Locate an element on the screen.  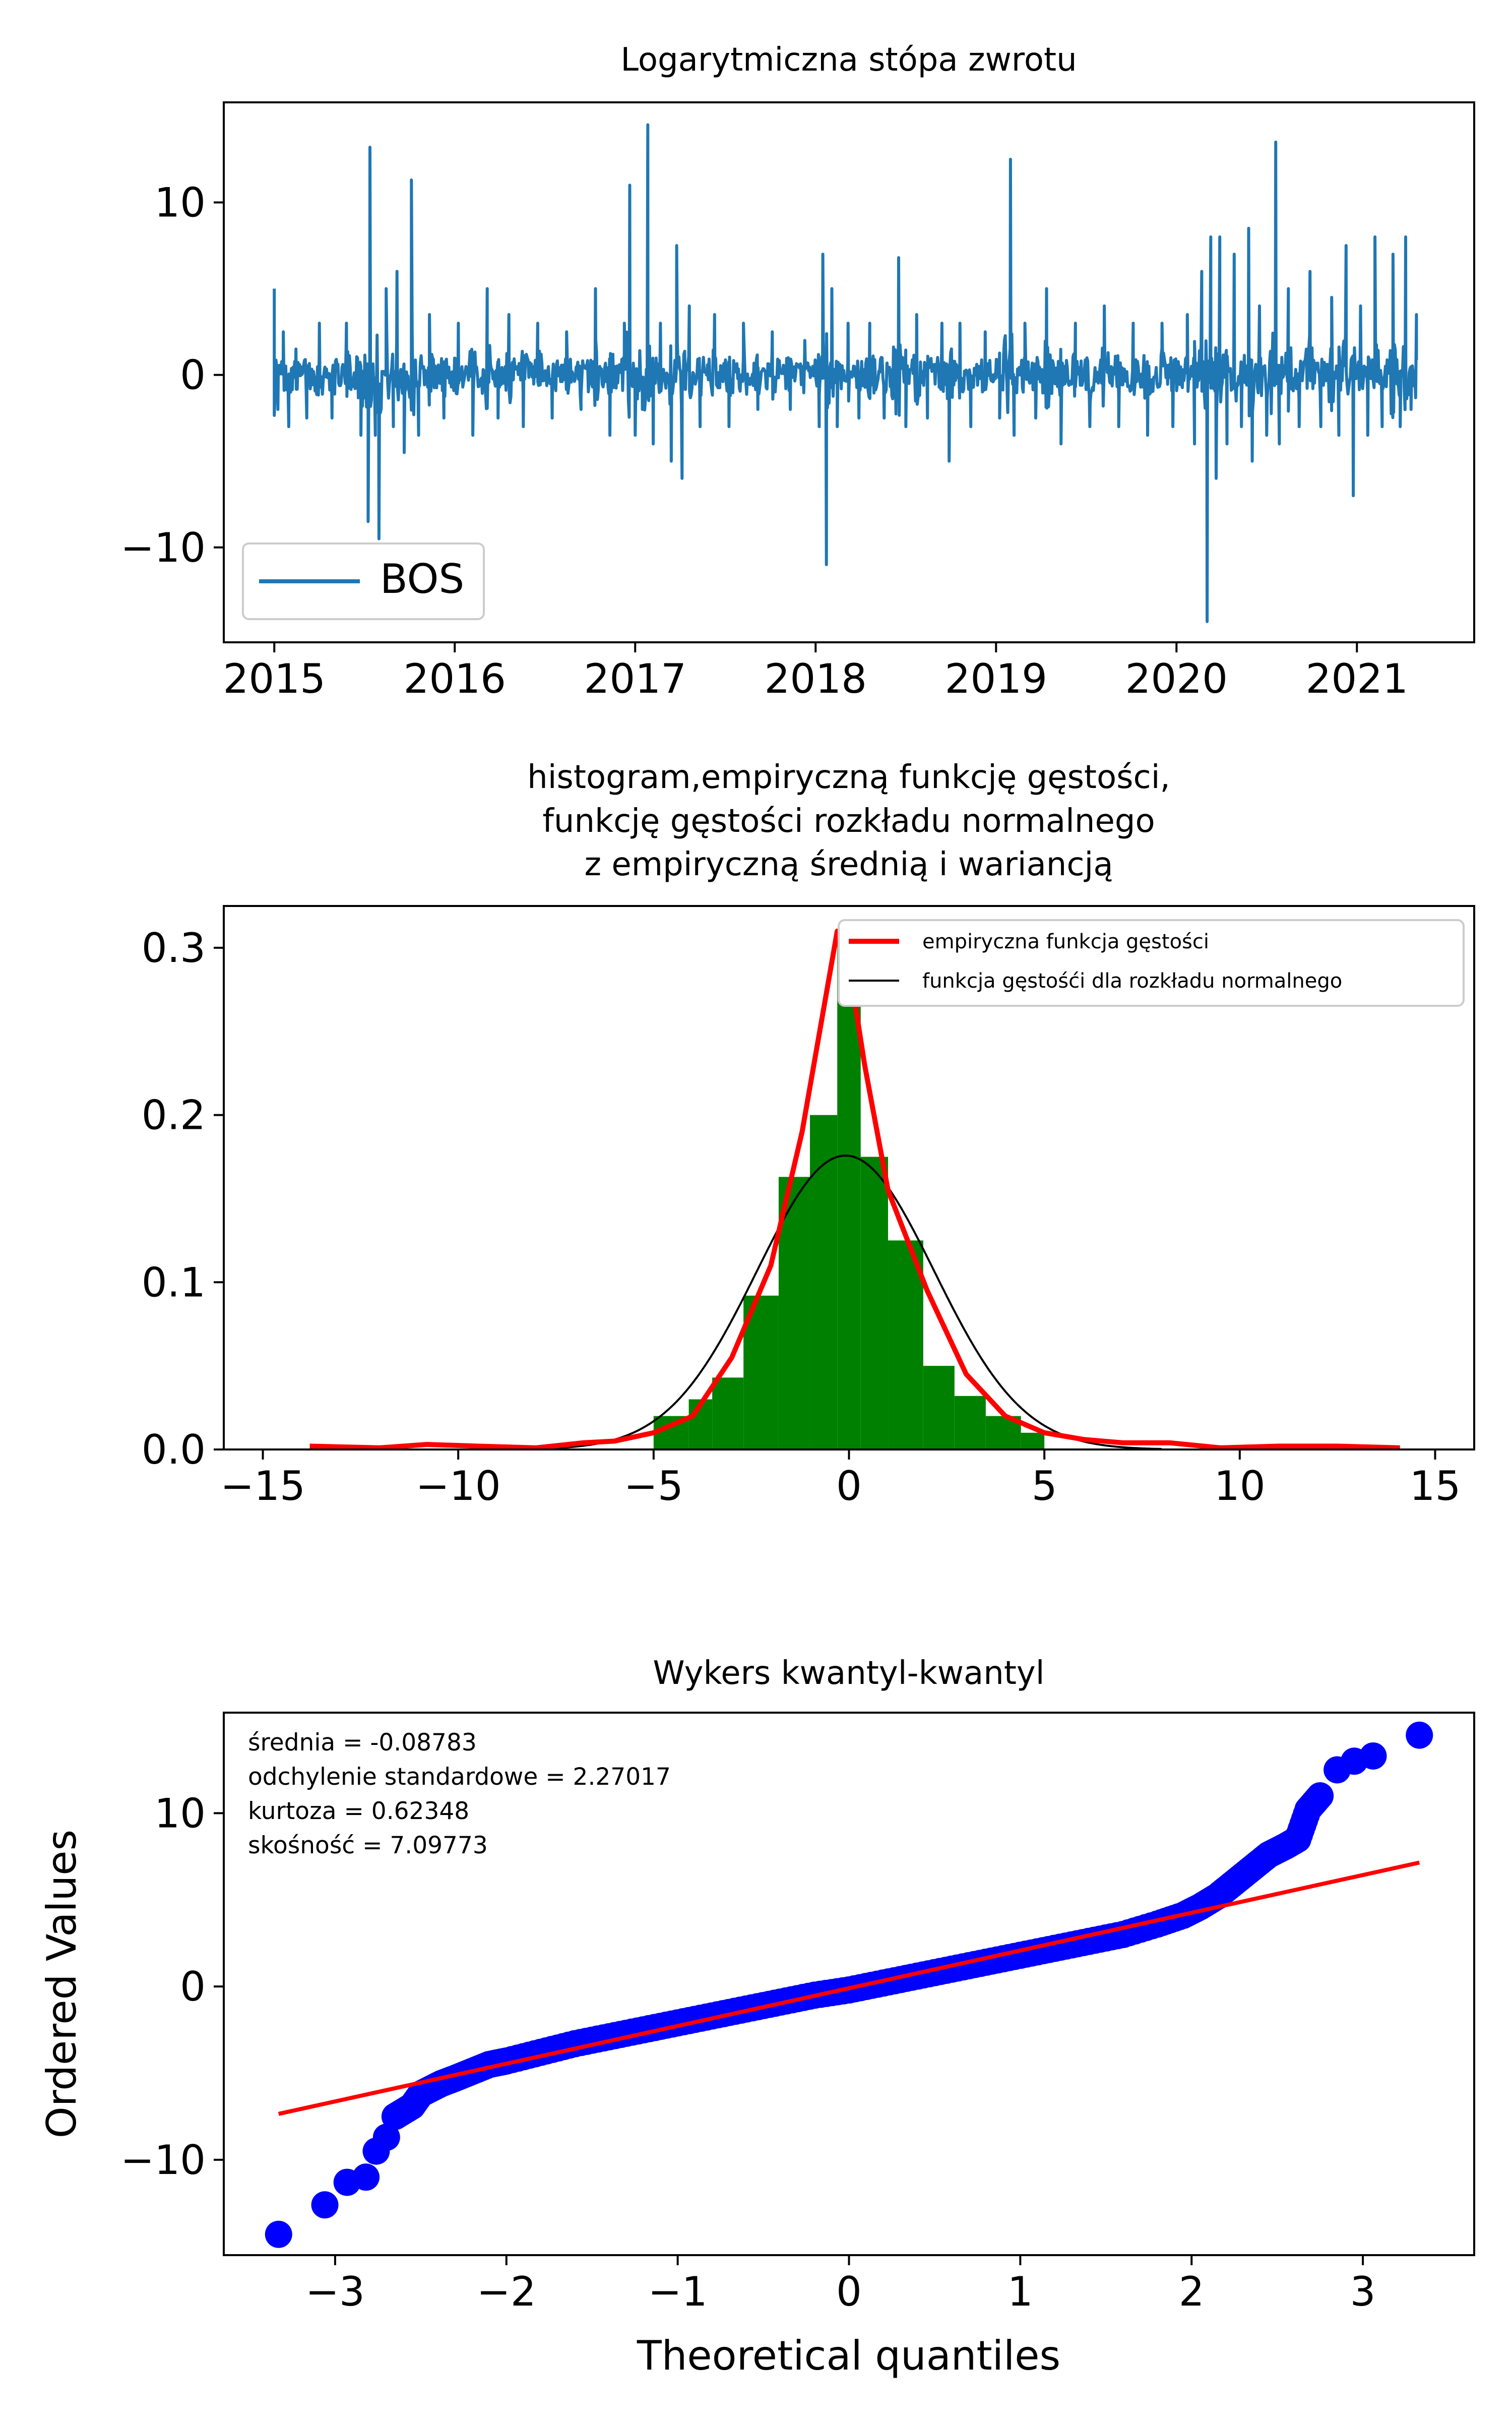
chart-returns-title: Logarytmiczna stópa zwrotu is located at coordinates (848, 60).